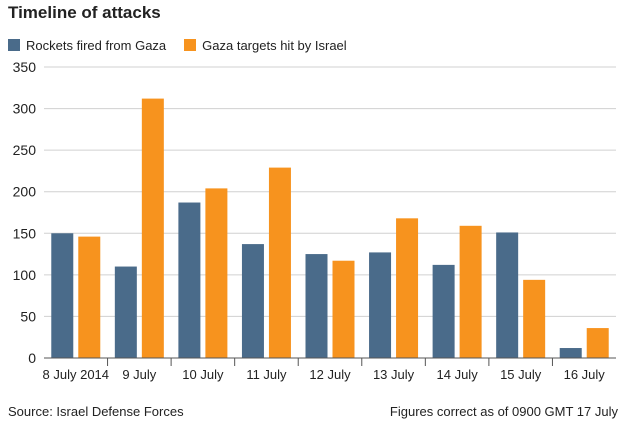  I want to click on chart-title: Timeline of attacks, so click(84, 12).